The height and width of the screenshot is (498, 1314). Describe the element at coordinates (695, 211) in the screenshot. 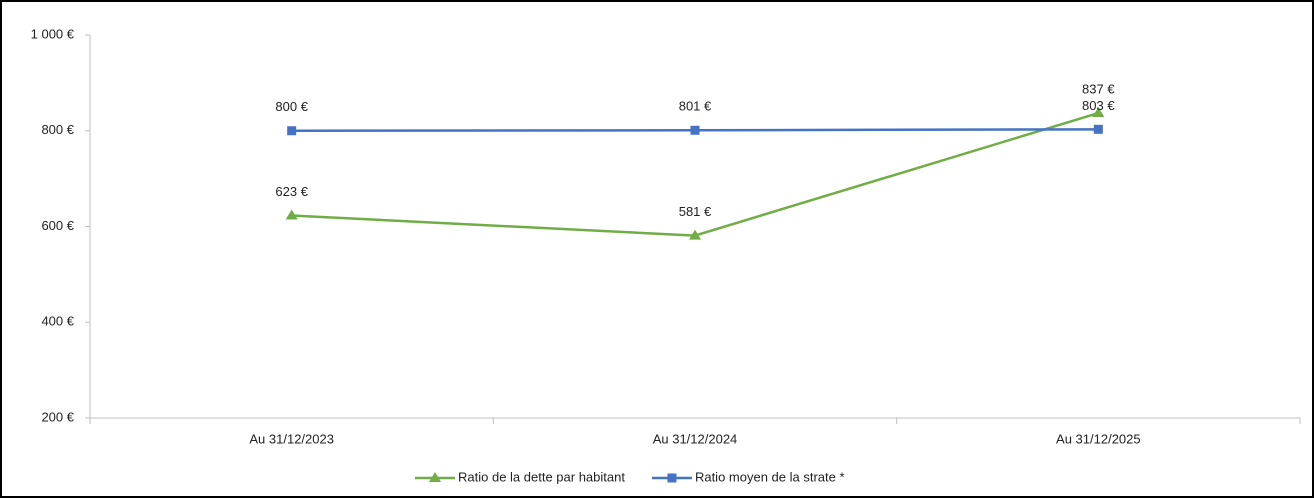

I see `data-label: 581 €` at that location.